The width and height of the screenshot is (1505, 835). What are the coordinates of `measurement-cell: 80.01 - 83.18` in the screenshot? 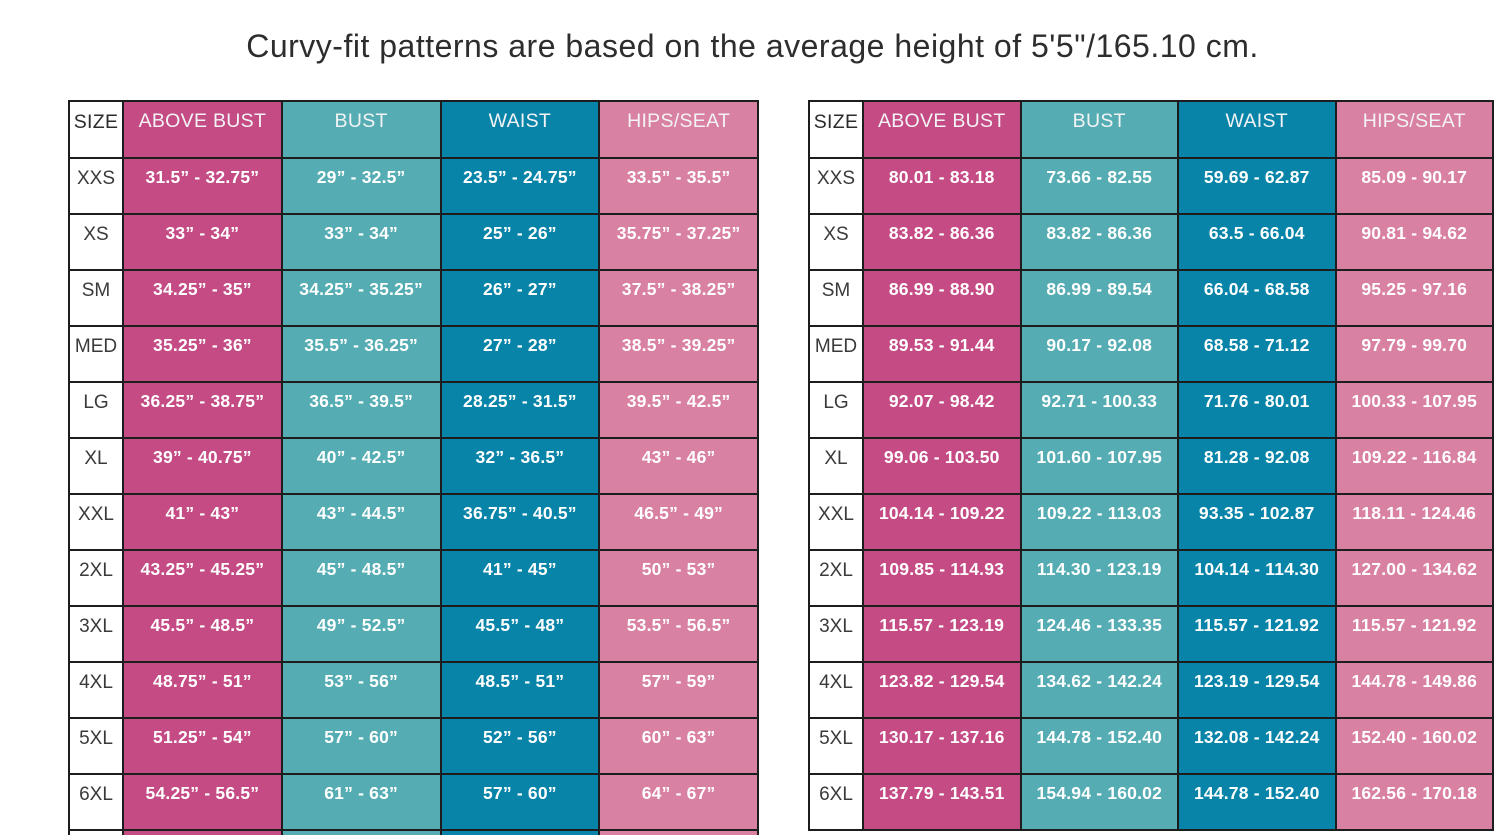 It's located at (942, 186).